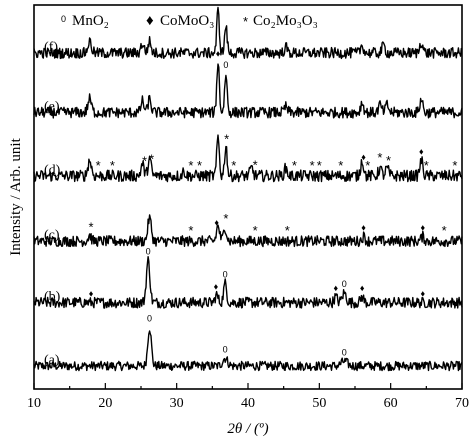 This screenshot has width=474, height=445. Describe the element at coordinates (247, 429) in the screenshot. I see `x-axis-title: 2θ / (º)` at that location.